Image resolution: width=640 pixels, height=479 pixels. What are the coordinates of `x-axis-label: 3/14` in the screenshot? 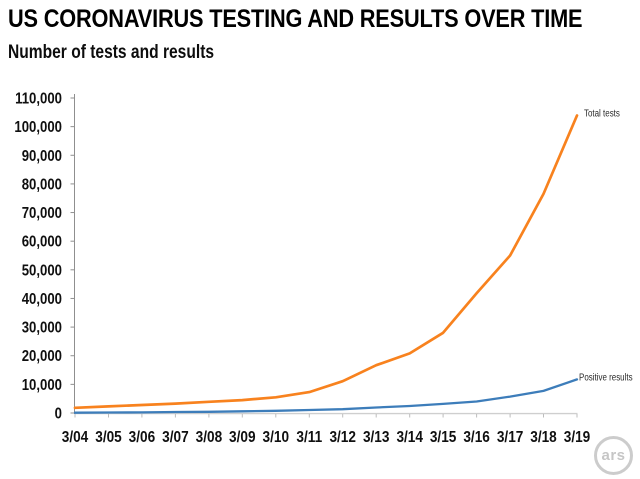 It's located at (409, 437).